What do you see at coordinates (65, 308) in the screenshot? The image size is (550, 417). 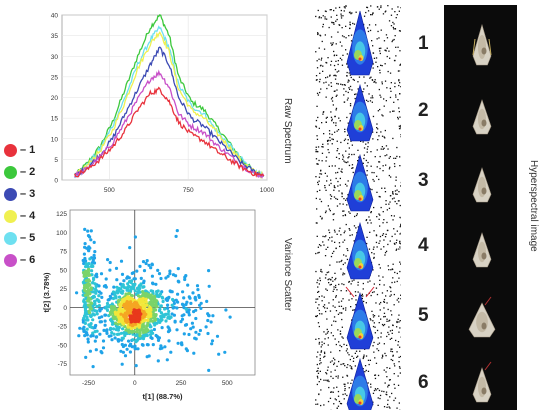 I see `y-tick-label: 0` at bounding box center [65, 308].